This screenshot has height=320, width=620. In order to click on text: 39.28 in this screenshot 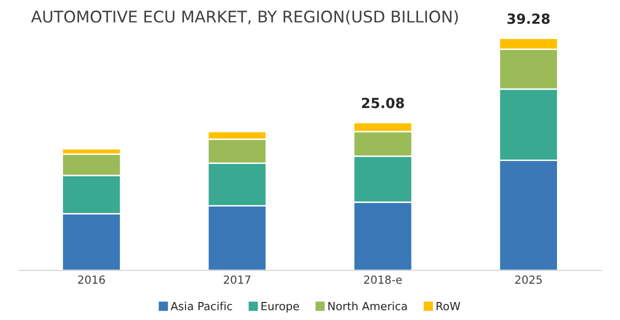, I will do `click(529, 18)`.